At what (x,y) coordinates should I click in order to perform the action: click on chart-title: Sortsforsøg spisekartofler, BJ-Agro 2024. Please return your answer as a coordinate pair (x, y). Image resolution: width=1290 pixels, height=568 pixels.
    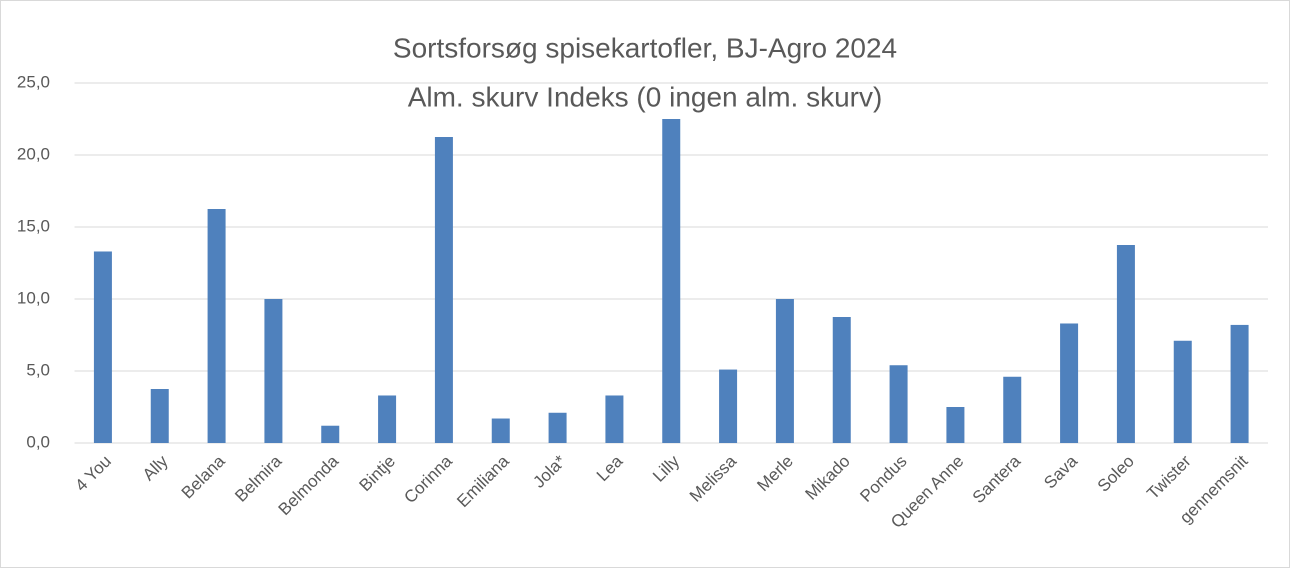
    Looking at the image, I should click on (645, 47).